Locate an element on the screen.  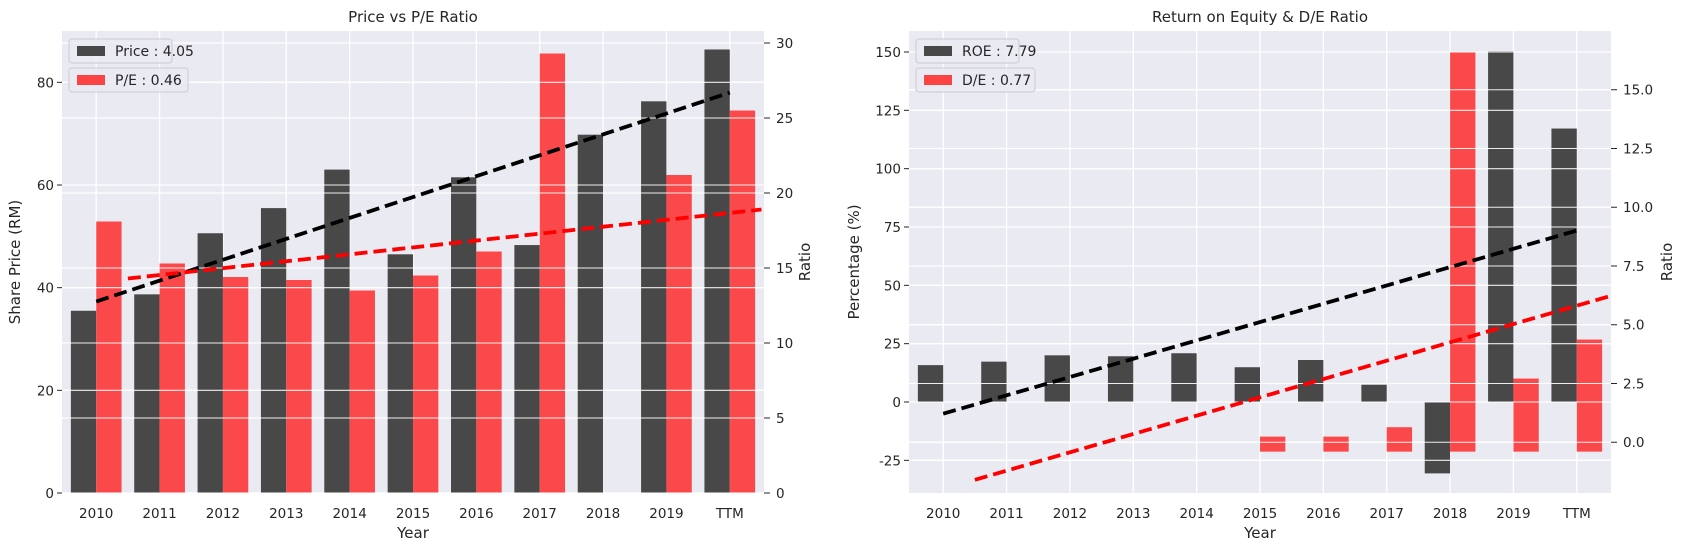
x-axis-label: Year is located at coordinates (413, 533).